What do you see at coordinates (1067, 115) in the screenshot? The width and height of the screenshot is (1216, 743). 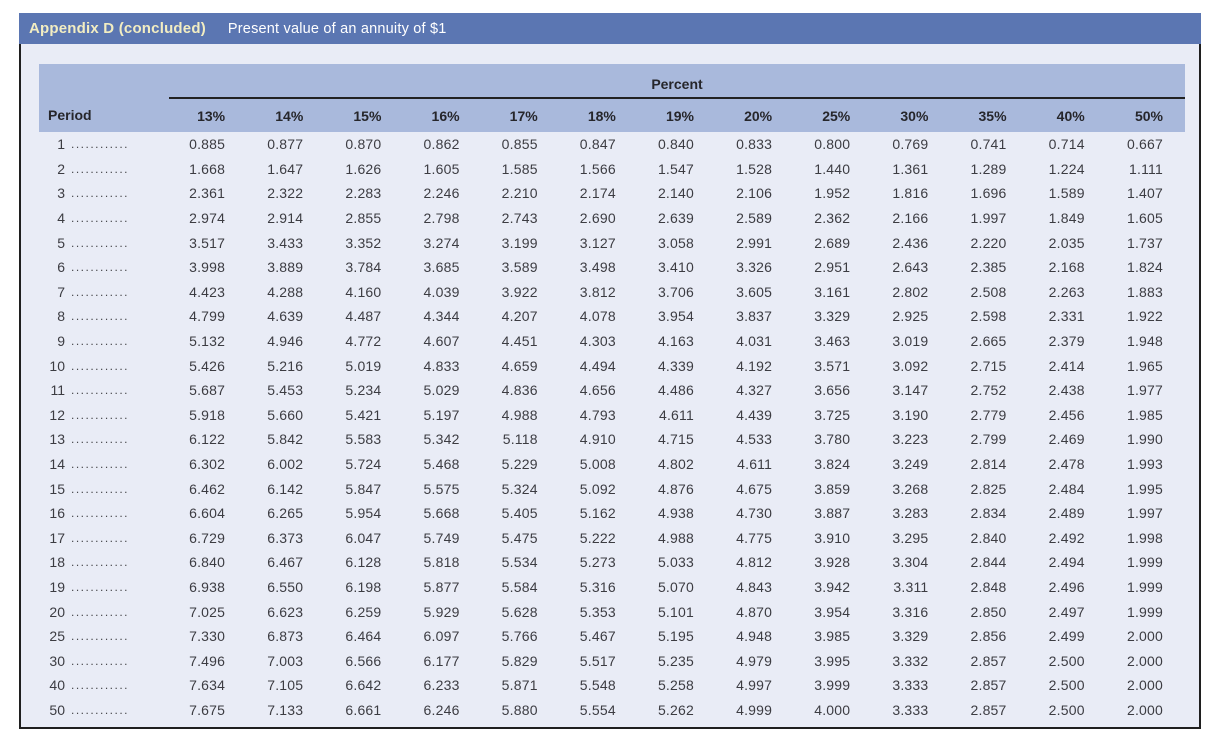 I see `rate-column-header: 40%` at bounding box center [1067, 115].